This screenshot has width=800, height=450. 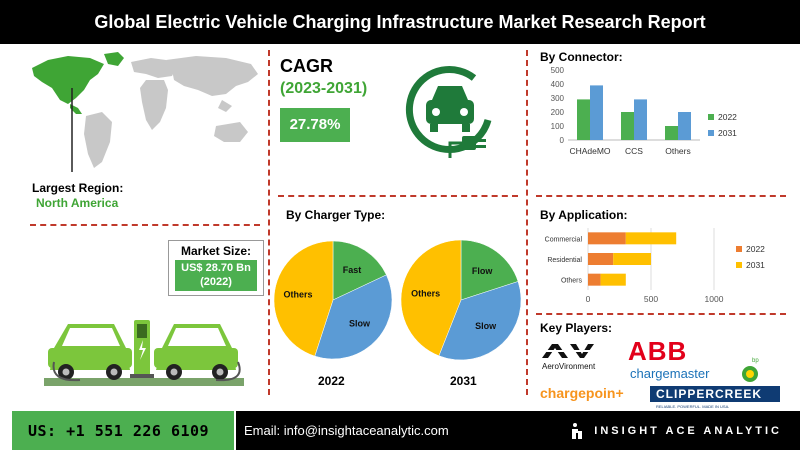 What do you see at coordinates (678, 151) in the screenshot?
I see `connector-x-label: Others` at bounding box center [678, 151].